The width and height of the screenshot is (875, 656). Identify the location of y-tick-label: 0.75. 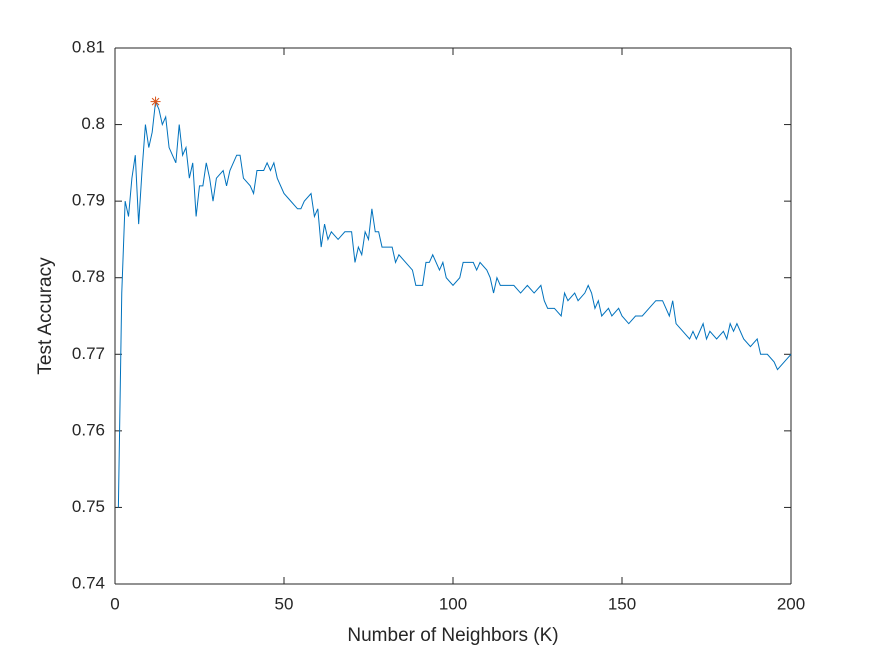
(88, 506).